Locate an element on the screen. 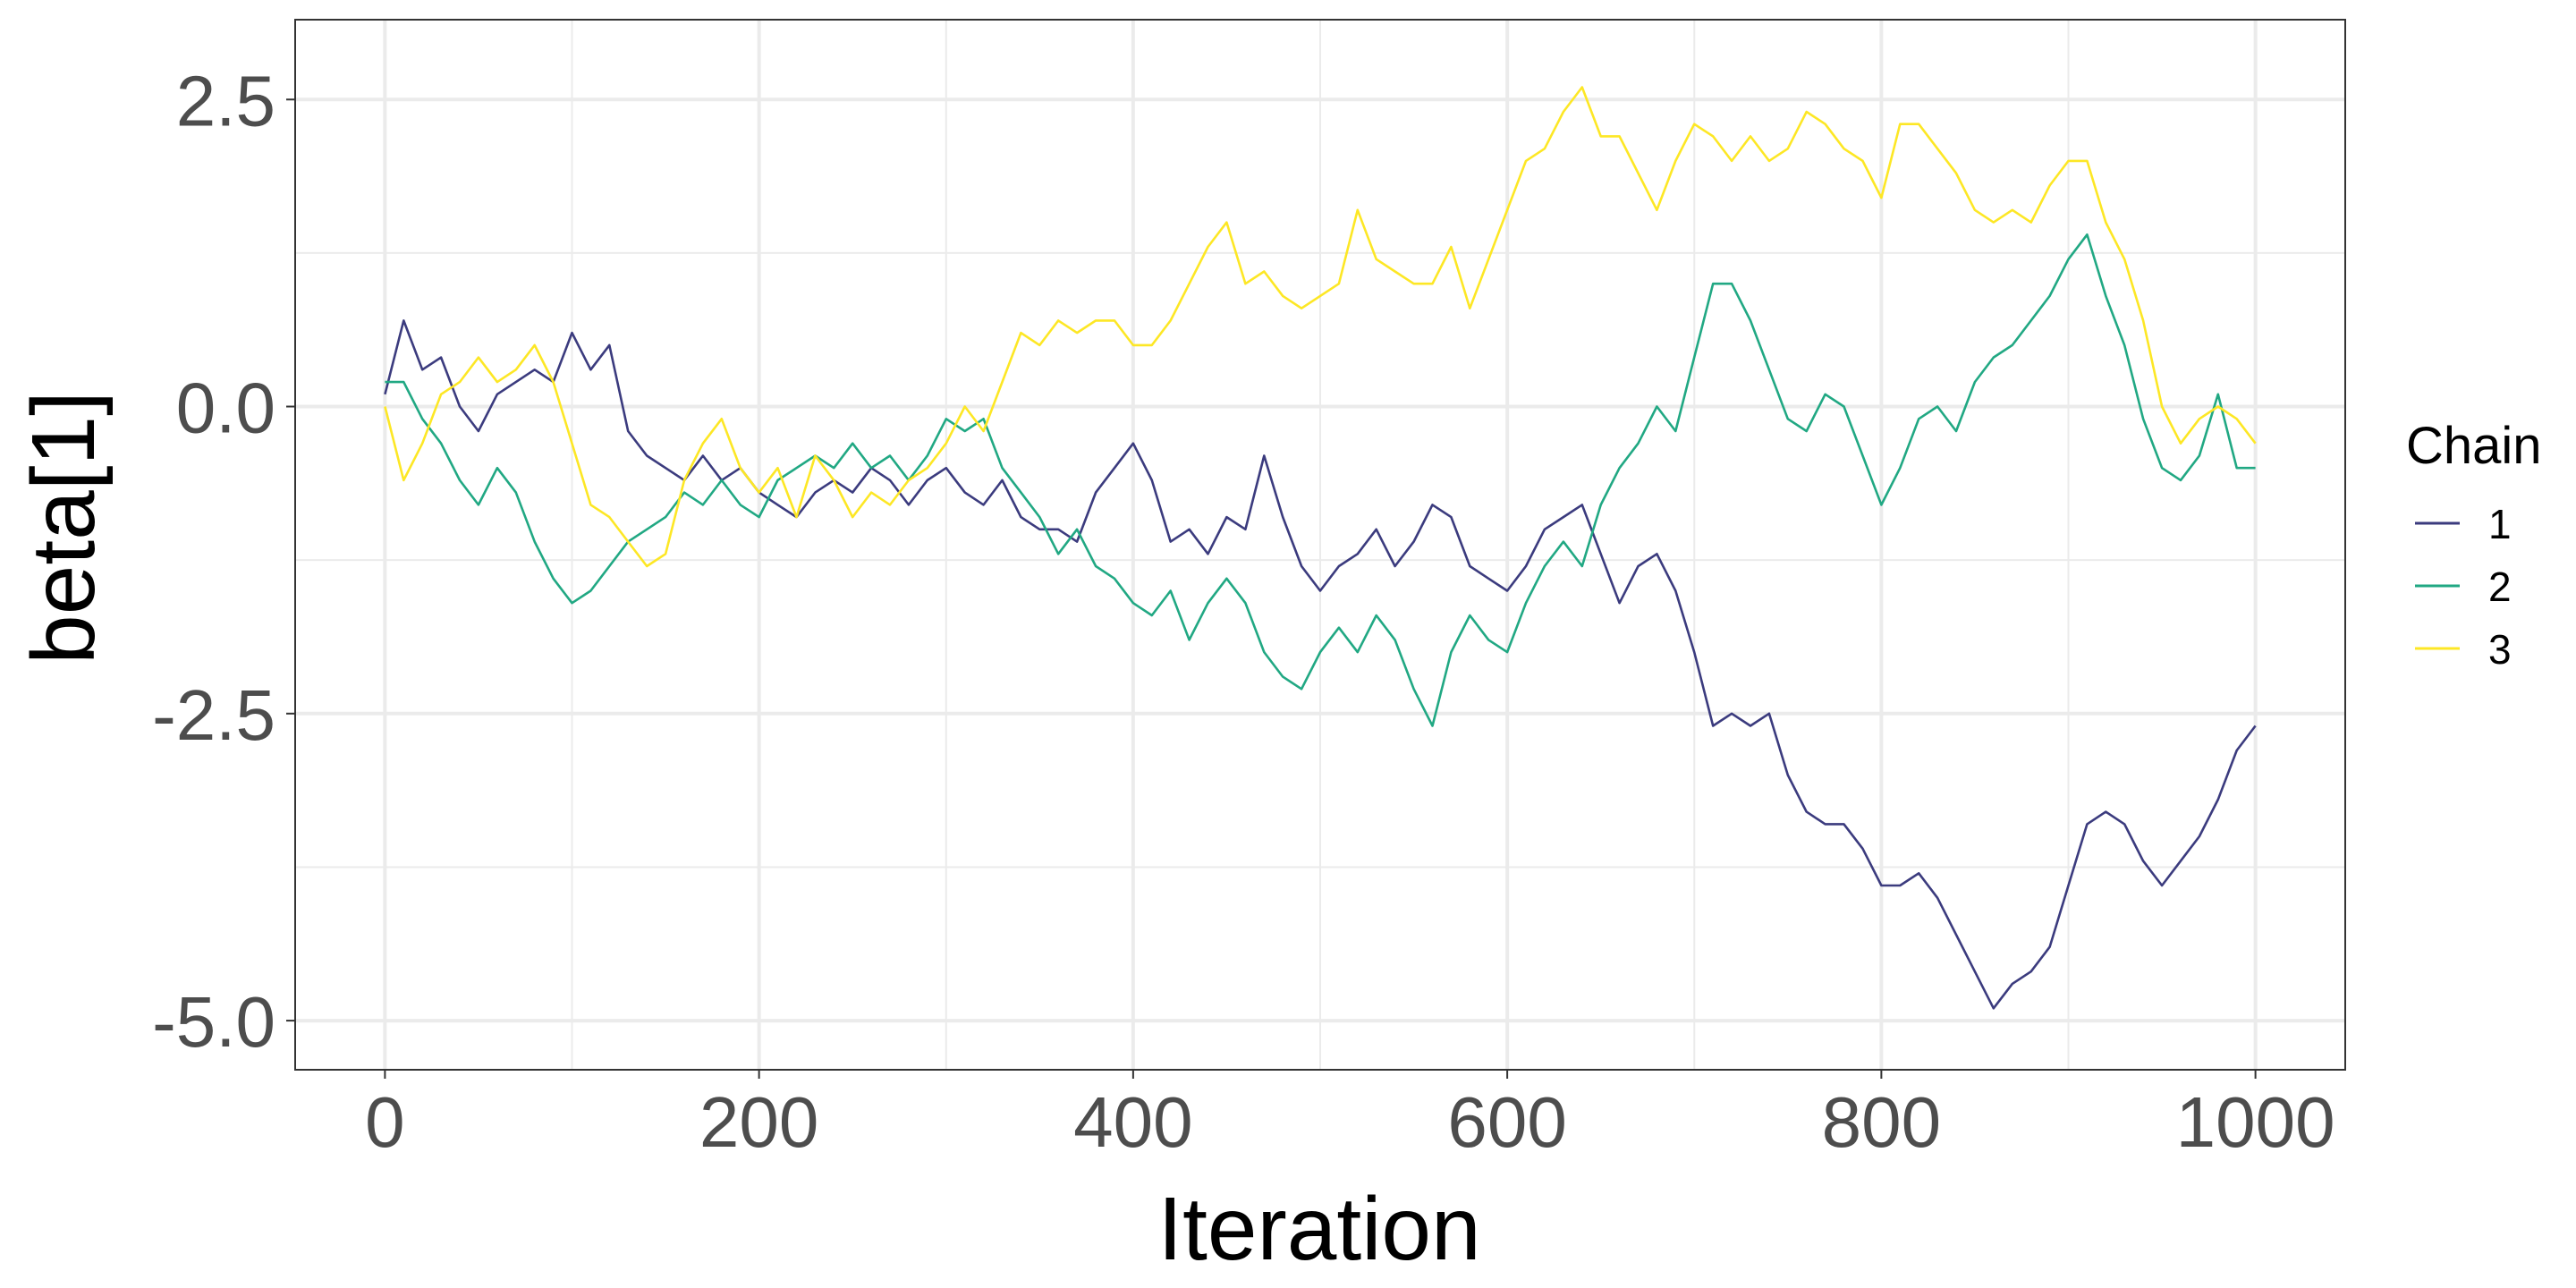  y-tick-label: -5.0 is located at coordinates (213, 1022).